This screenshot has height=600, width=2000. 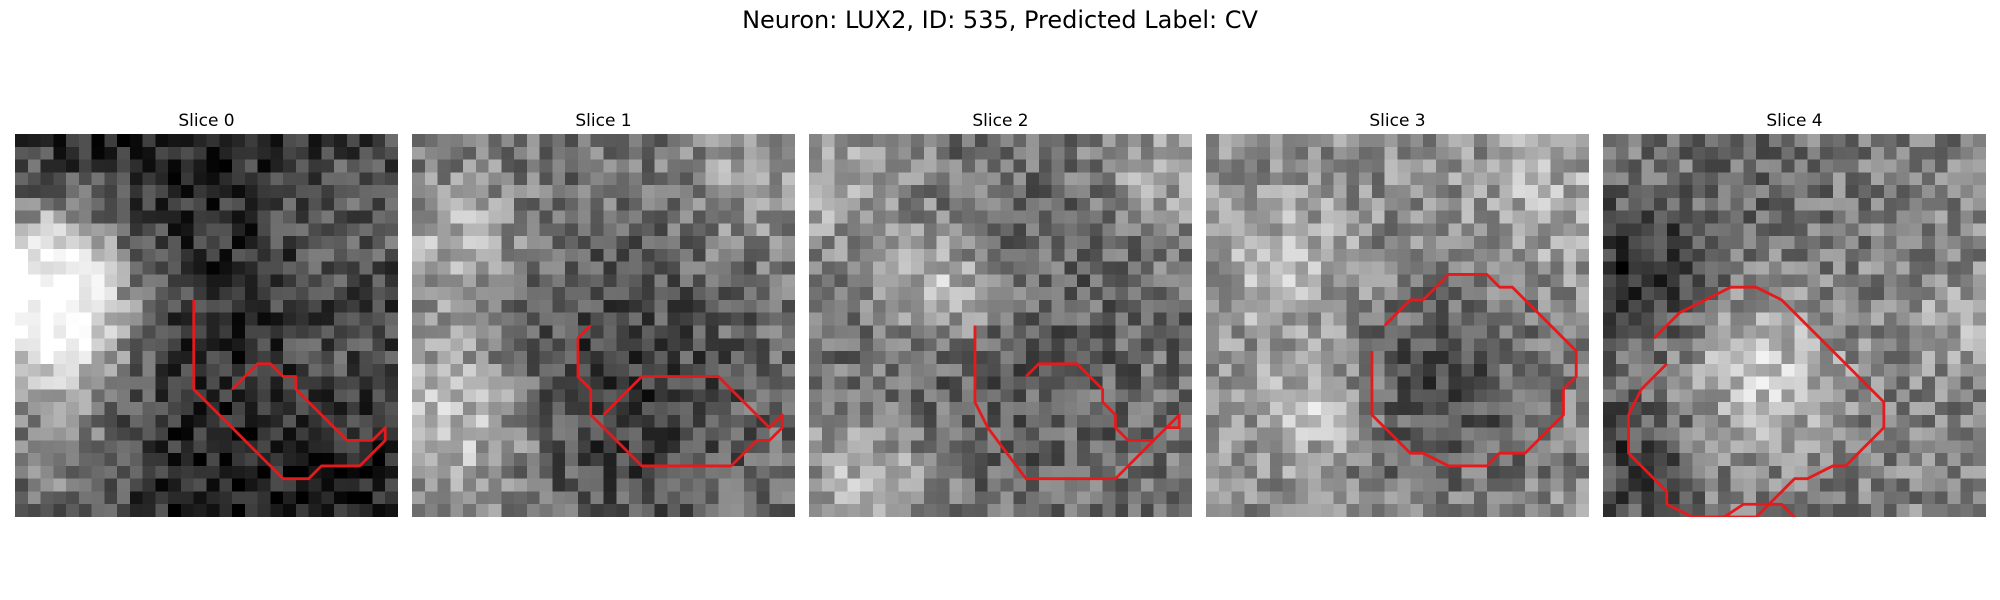 What do you see at coordinates (1758, 509) in the screenshot?
I see `roi-contour-fragment` at bounding box center [1758, 509].